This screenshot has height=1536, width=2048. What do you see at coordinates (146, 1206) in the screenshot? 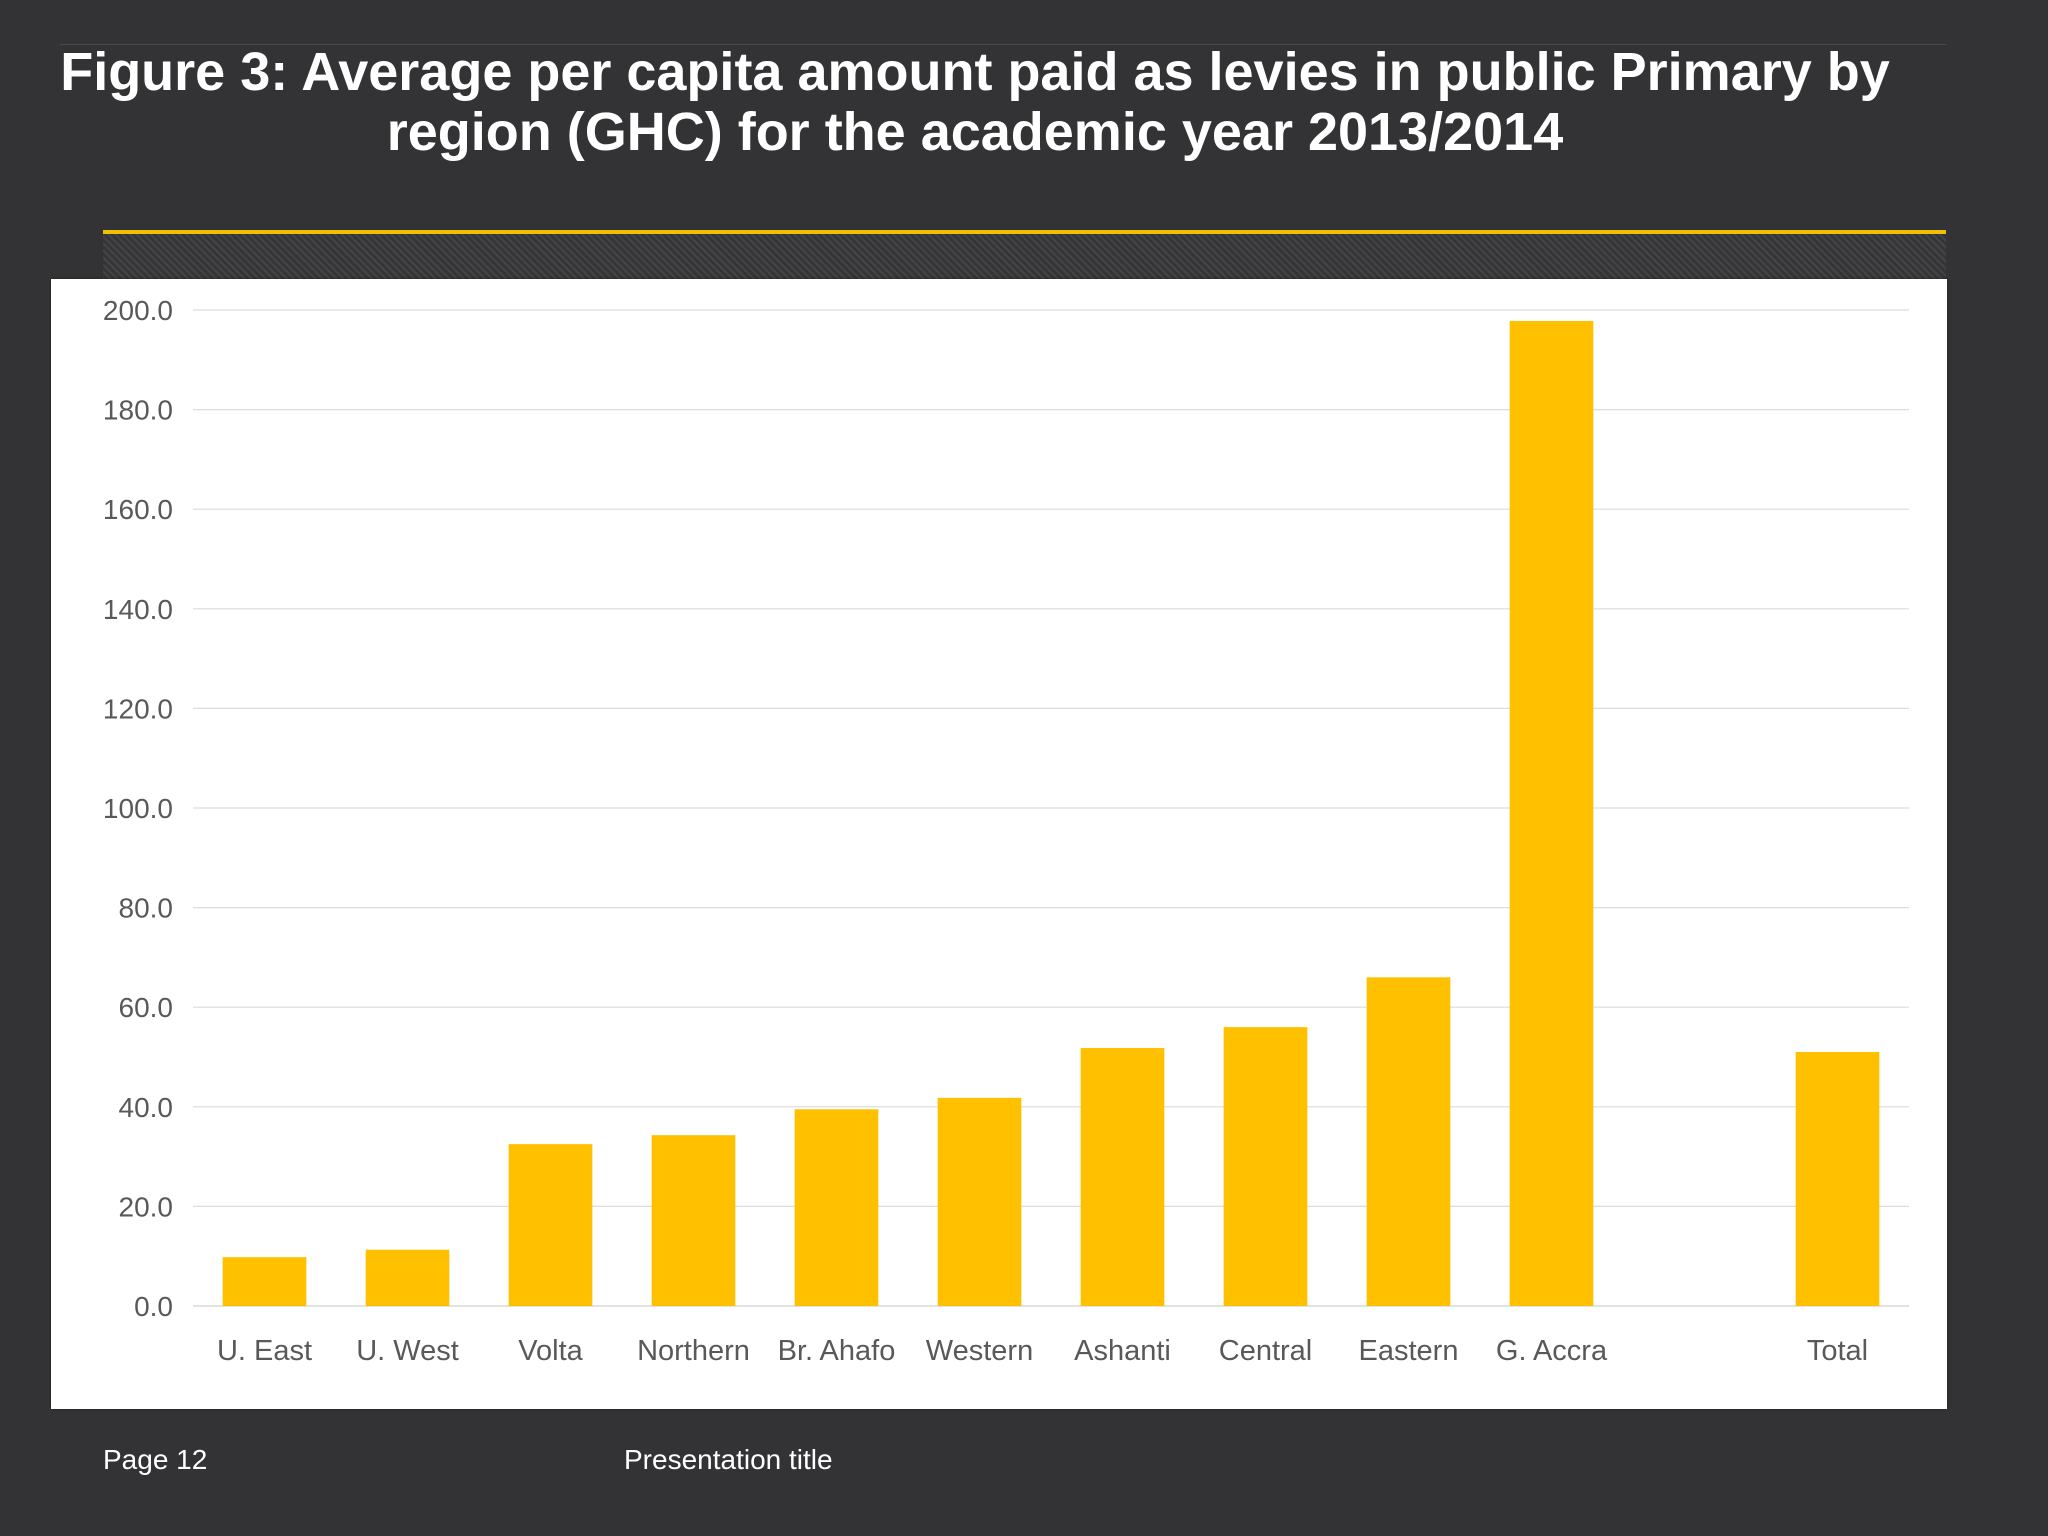
I see `y-tick-label: 20.0` at bounding box center [146, 1206].